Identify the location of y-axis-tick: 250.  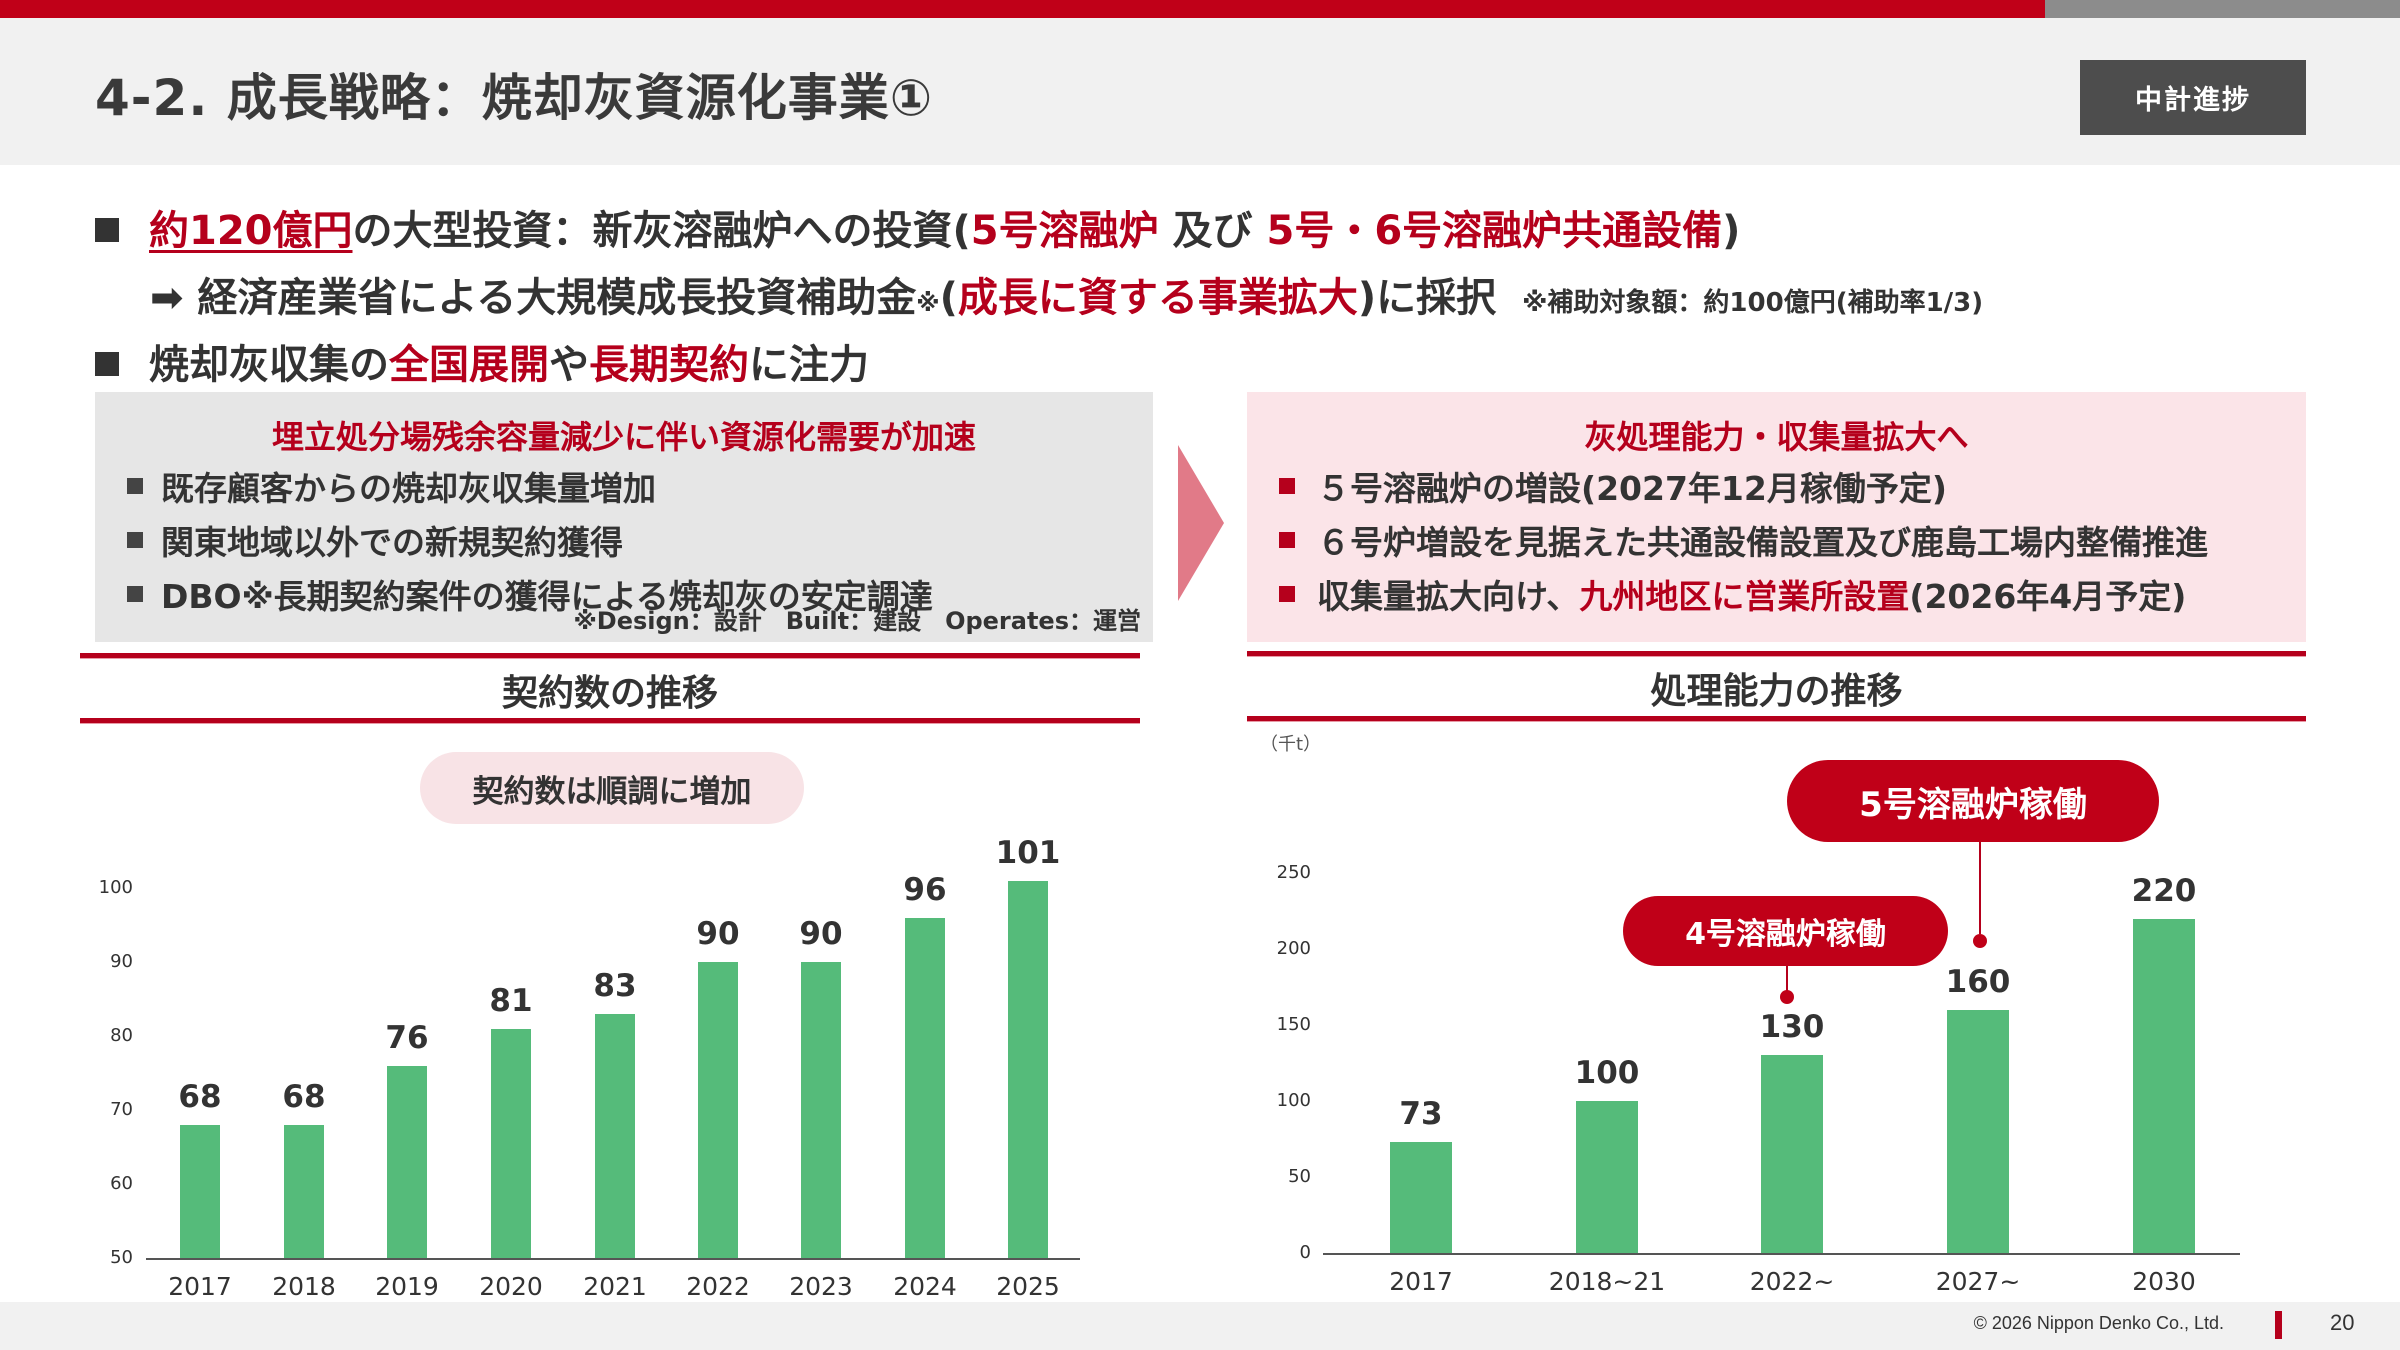
(1293, 872).